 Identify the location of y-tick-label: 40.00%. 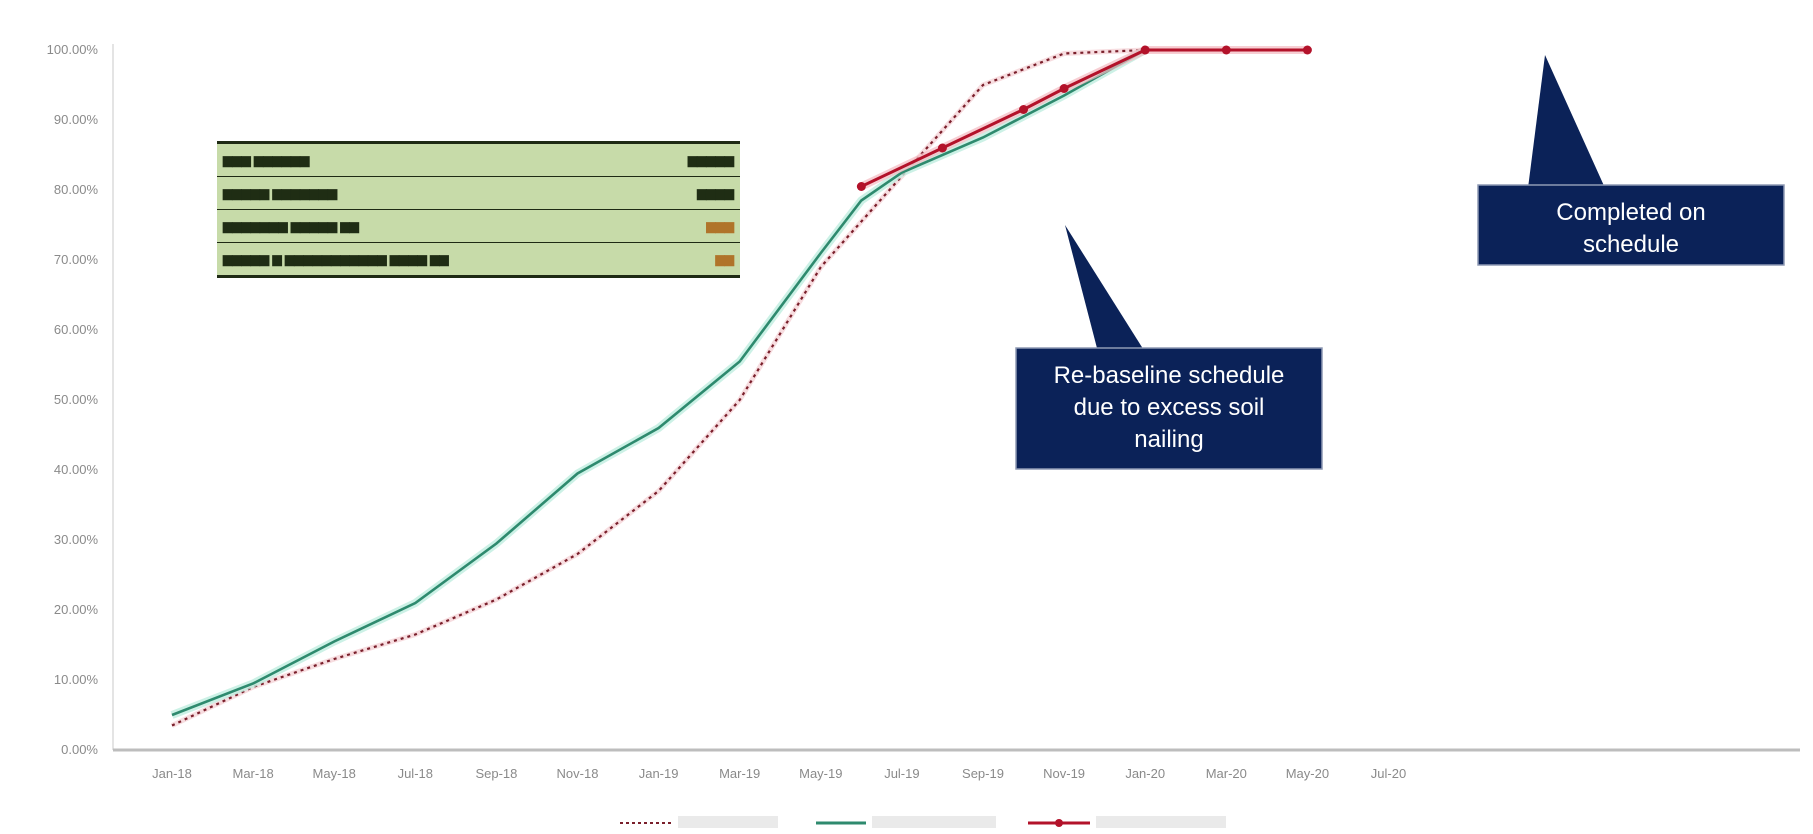
(76, 469).